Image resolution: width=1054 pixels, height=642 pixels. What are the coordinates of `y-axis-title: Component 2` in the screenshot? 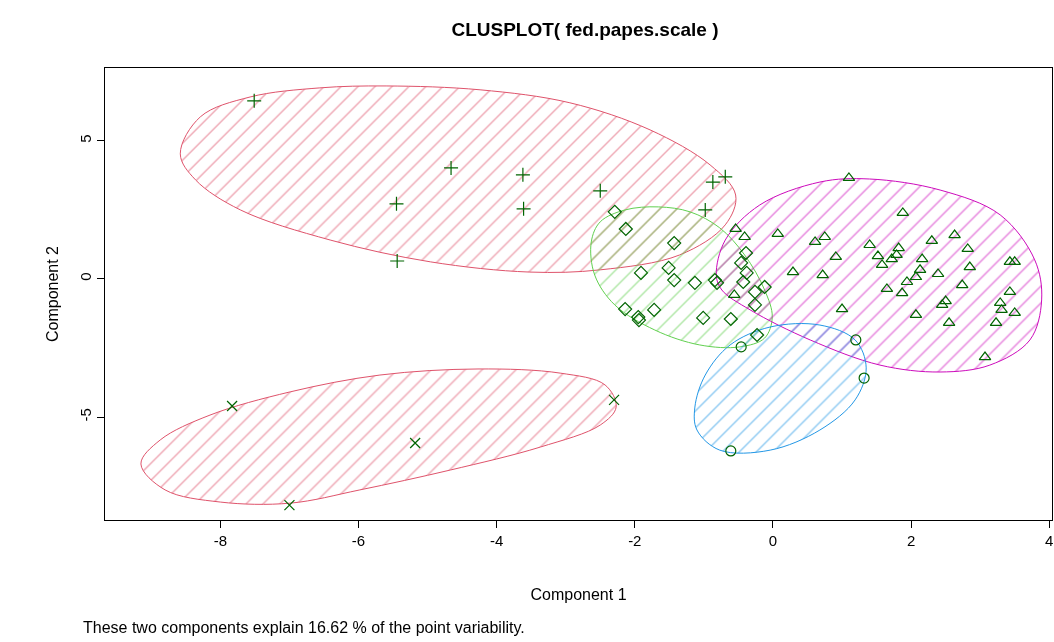 It's located at (52, 294).